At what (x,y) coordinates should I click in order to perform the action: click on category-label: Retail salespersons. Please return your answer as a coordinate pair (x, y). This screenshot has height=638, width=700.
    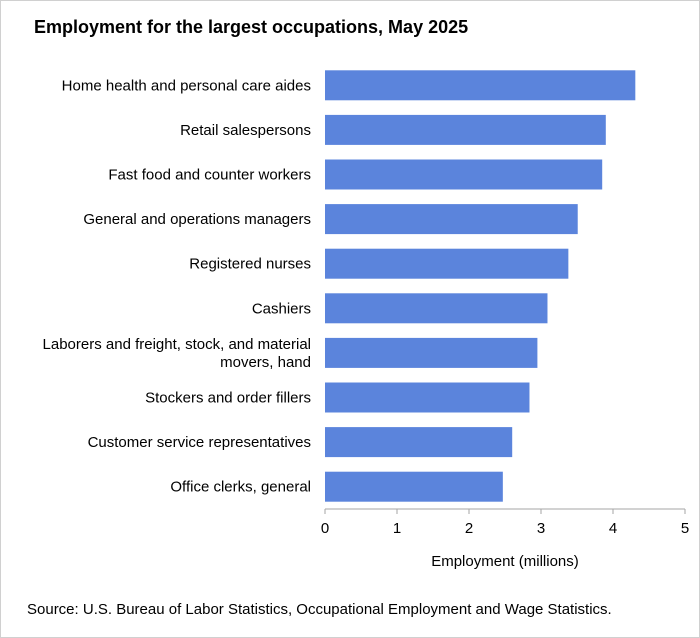
    Looking at the image, I should click on (245, 130).